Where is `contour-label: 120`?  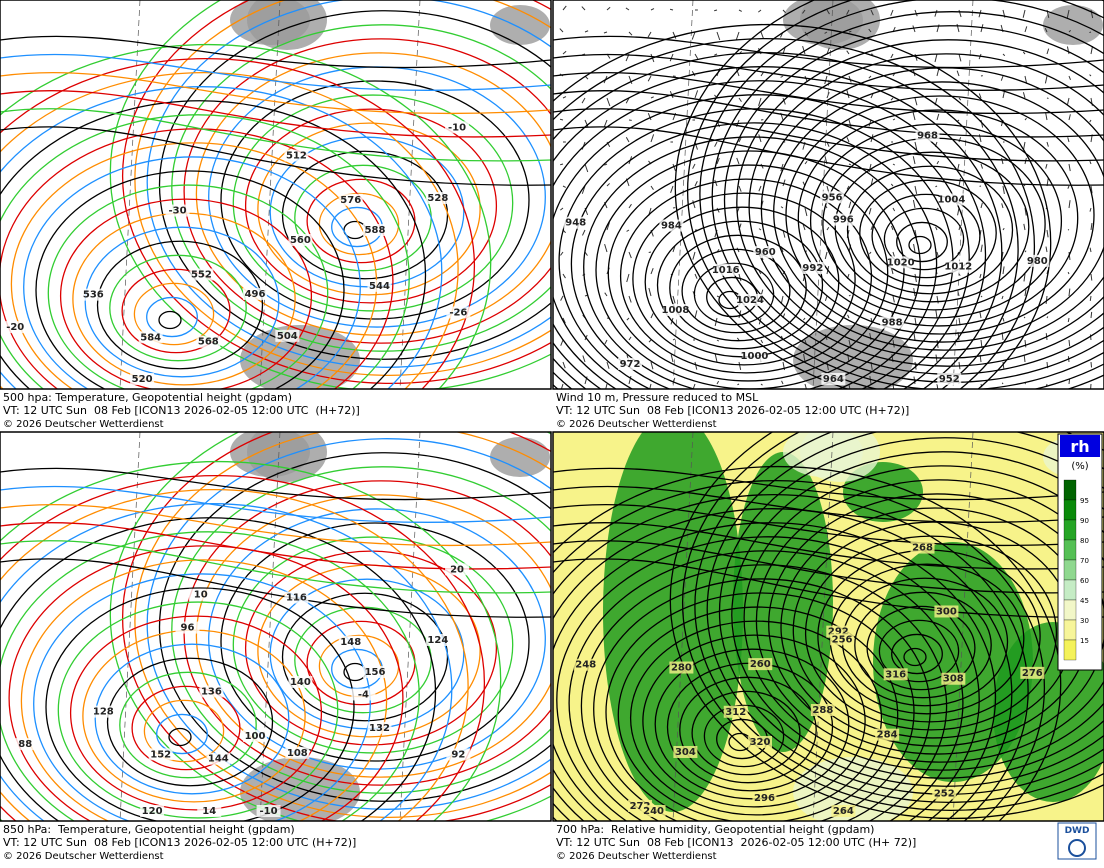
contour-label: 120 is located at coordinates (152, 811).